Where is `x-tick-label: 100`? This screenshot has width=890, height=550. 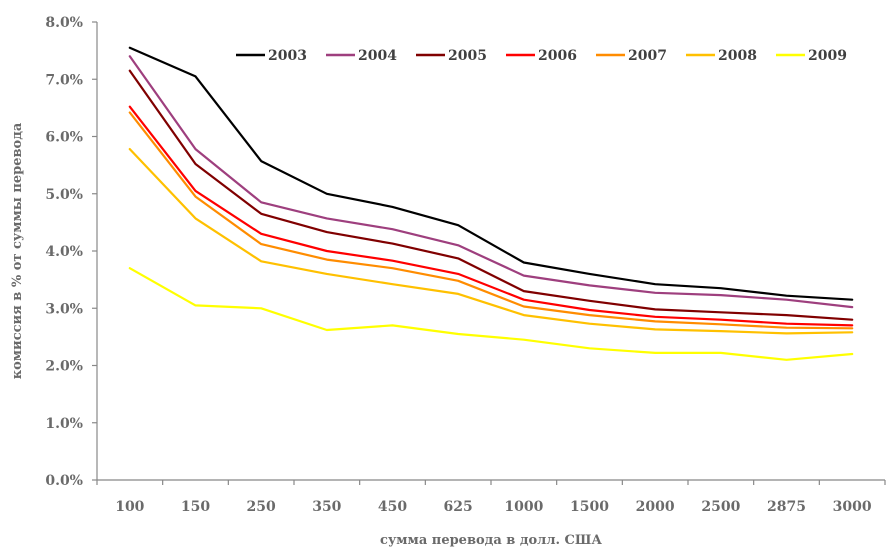 x-tick-label: 100 is located at coordinates (129, 507).